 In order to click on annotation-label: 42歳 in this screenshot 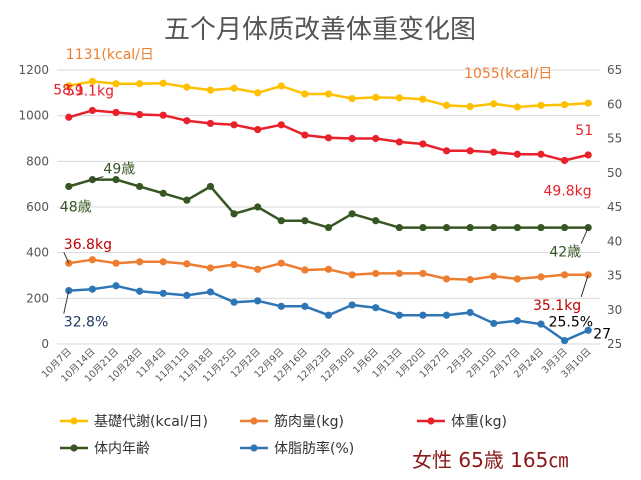, I will do `click(565, 253)`.